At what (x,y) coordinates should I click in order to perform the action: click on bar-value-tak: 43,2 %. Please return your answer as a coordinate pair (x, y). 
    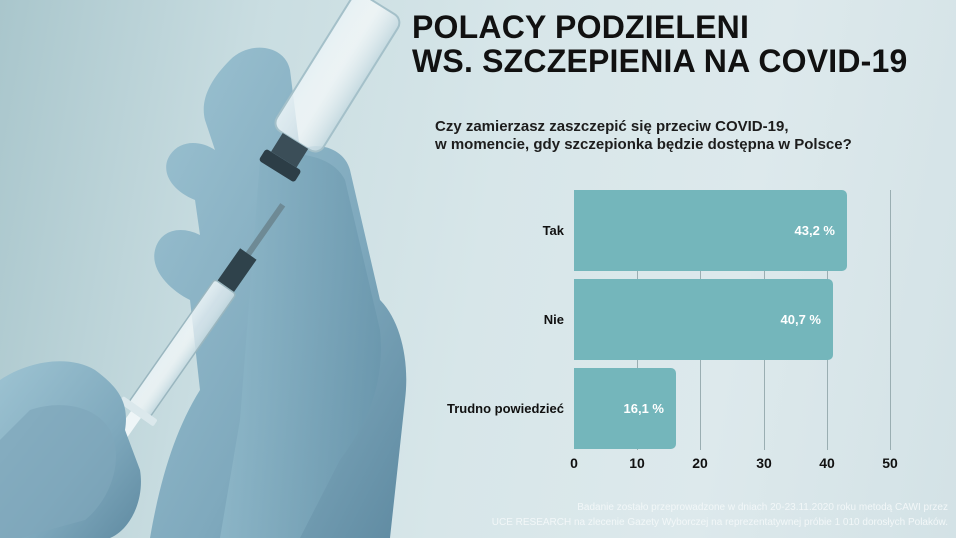
    Looking at the image, I should click on (814, 230).